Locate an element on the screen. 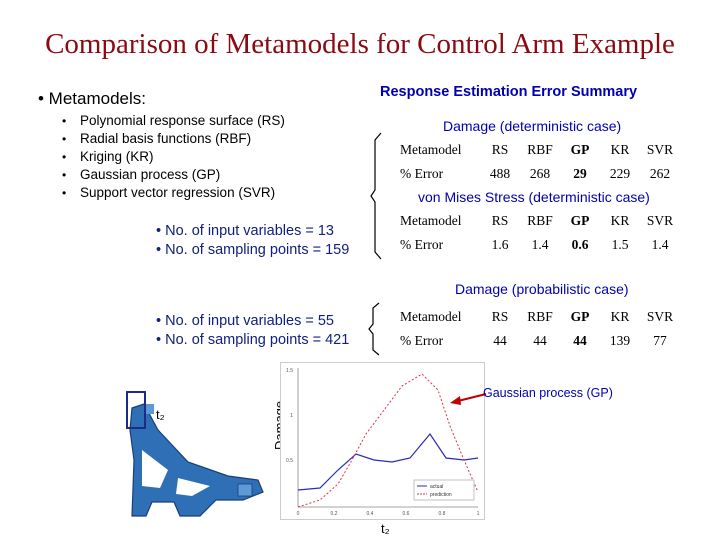 The width and height of the screenshot is (720, 540). prediction-series-line is located at coordinates (388, 440).